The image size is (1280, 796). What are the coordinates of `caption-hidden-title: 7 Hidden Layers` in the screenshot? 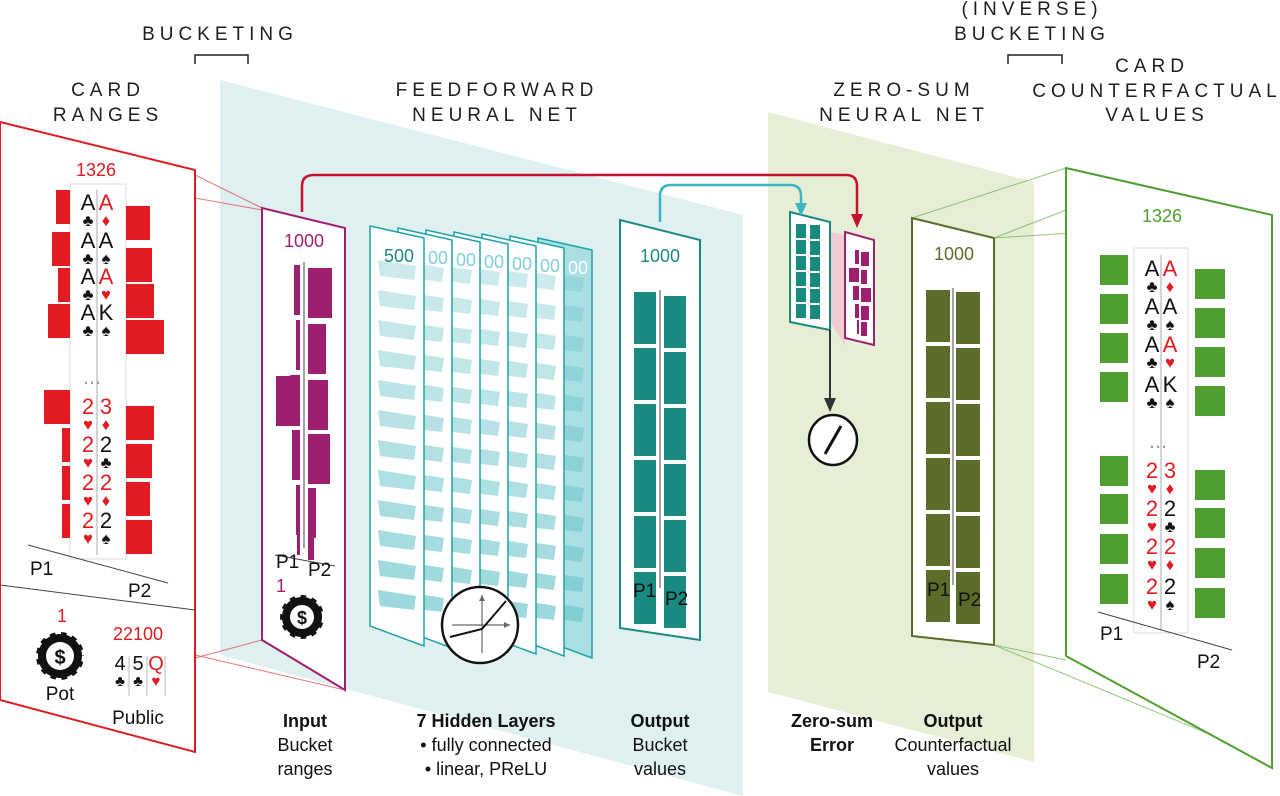 It's located at (485, 721).